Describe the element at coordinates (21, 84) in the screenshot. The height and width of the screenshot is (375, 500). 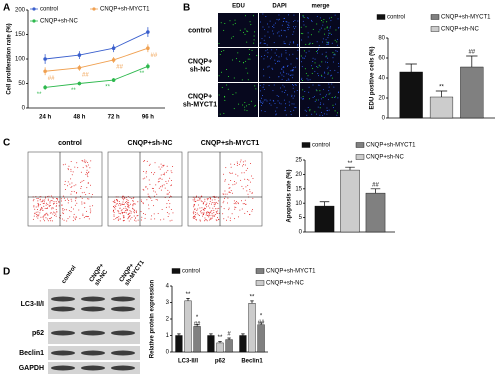
I see `y-tick-label: 50` at that location.